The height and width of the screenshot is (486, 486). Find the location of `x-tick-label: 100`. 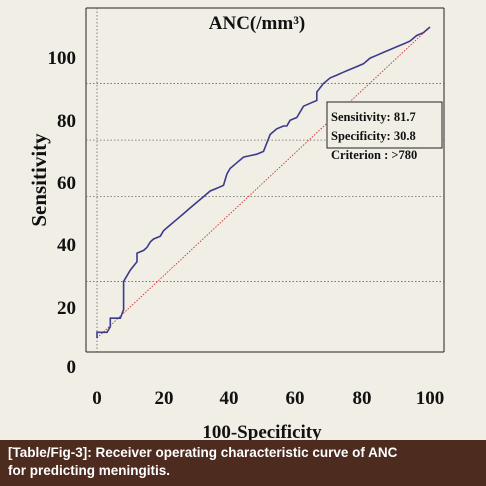

x-tick-label: 100 is located at coordinates (430, 398).